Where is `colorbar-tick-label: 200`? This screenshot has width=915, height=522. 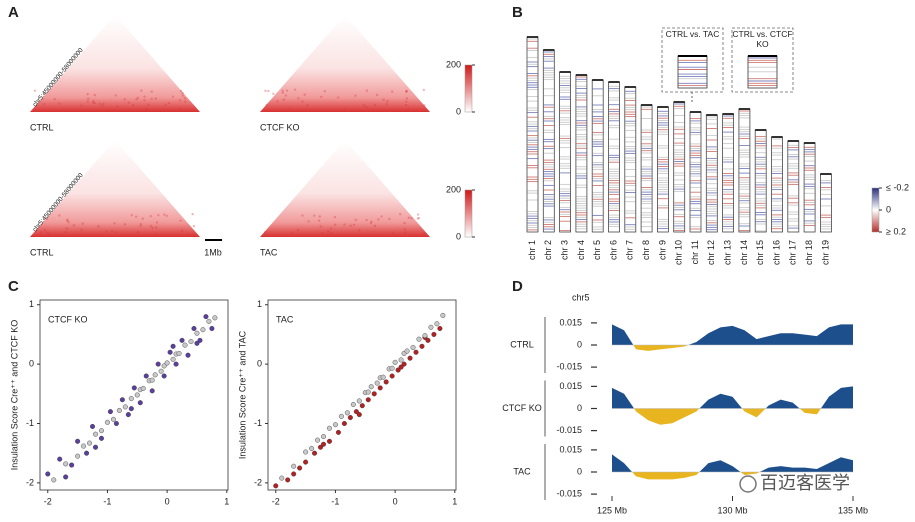
colorbar-tick-label: 200 is located at coordinates (453, 189).